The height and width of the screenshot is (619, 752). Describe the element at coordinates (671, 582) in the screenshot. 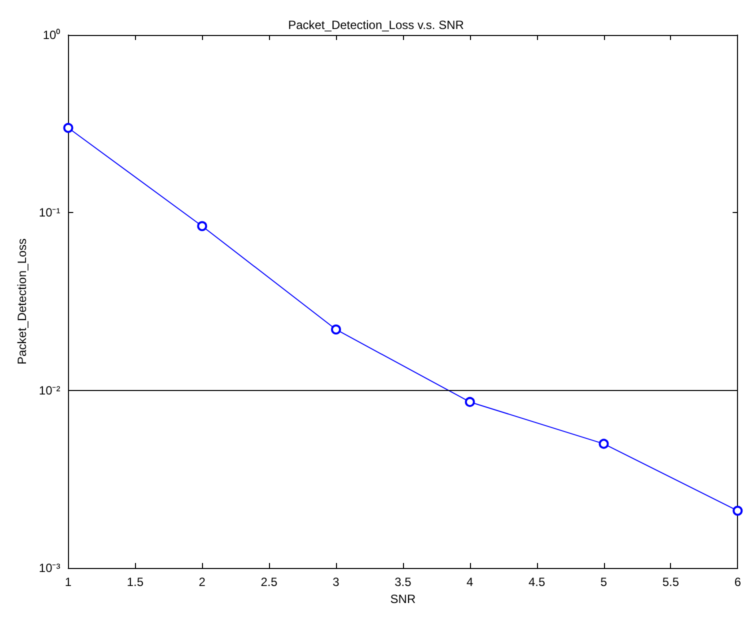

I see `x-tick-label: 5.5` at that location.